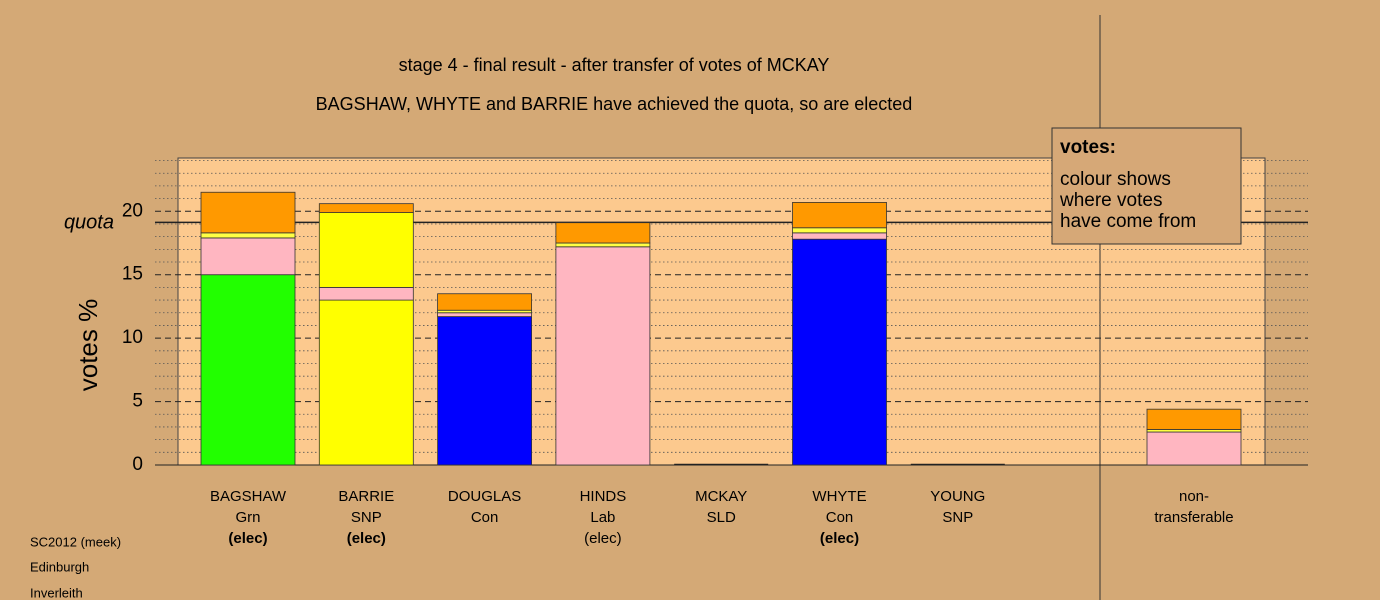 The height and width of the screenshot is (600, 1380). Describe the element at coordinates (366, 496) in the screenshot. I see `x-tick-label: BARRIE` at that location.